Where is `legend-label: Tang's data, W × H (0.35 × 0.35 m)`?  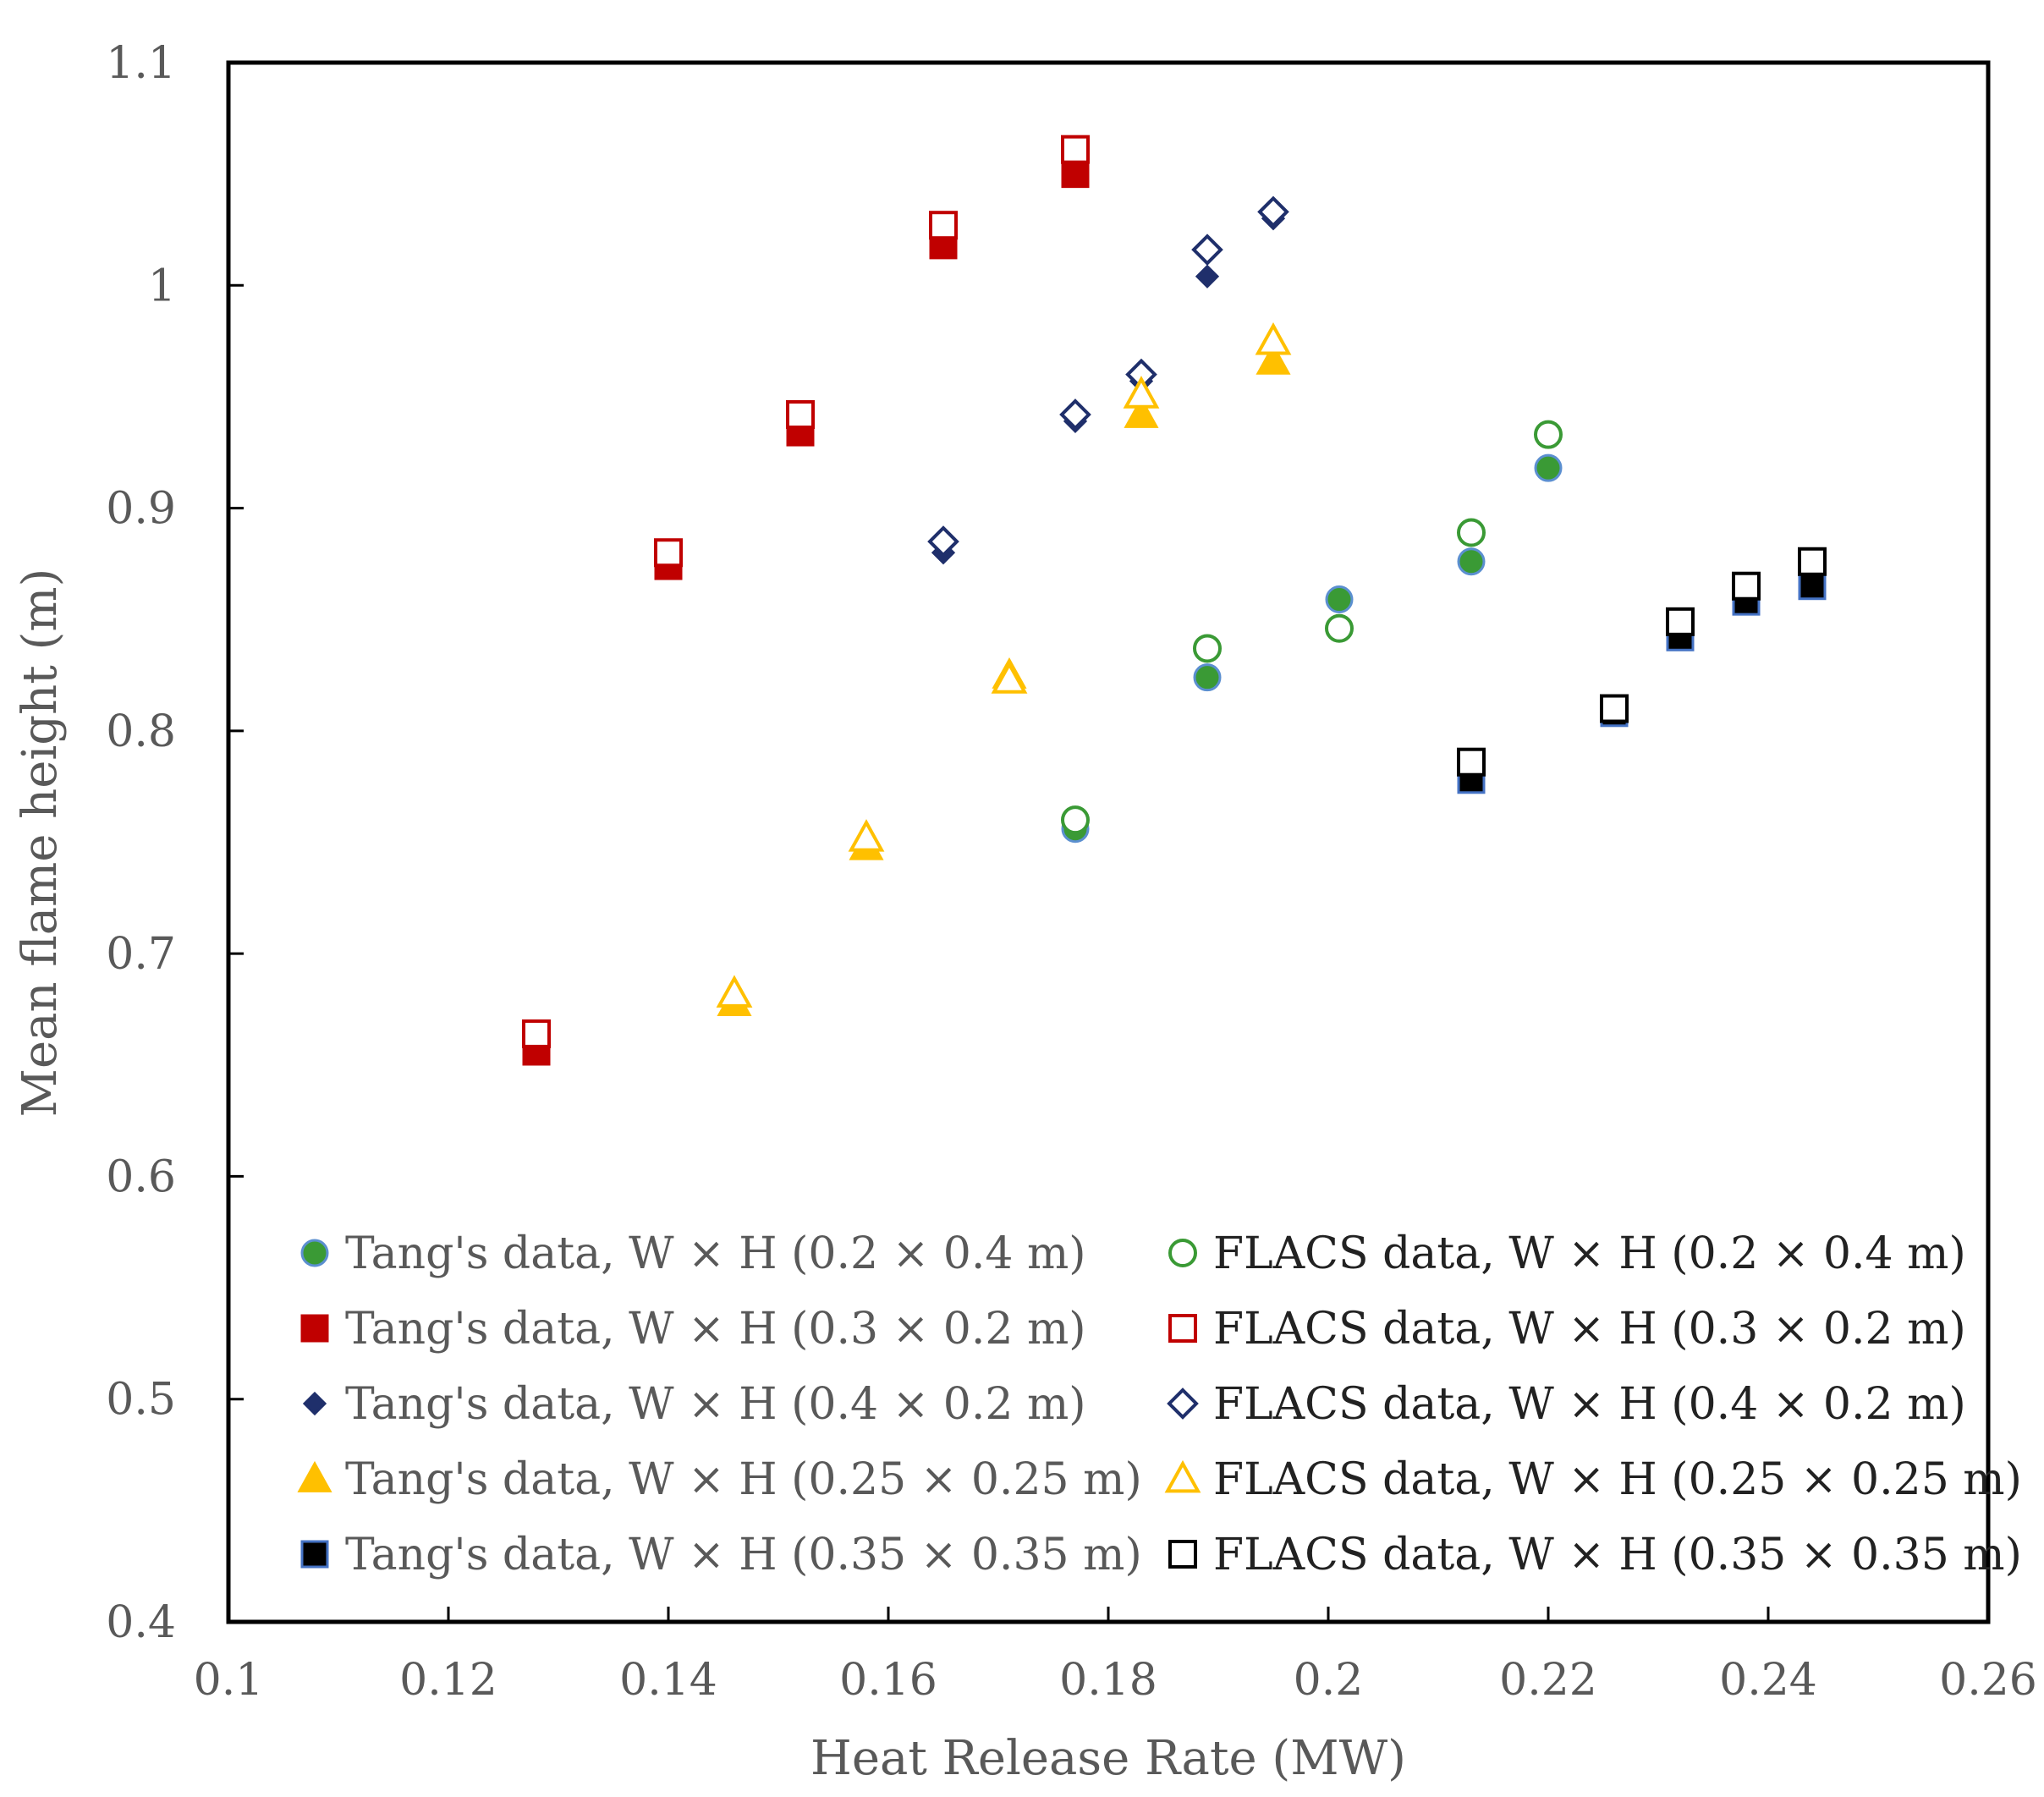 legend-label: Tang's data, W × H (0.35 × 0.35 m) is located at coordinates (743, 1555).